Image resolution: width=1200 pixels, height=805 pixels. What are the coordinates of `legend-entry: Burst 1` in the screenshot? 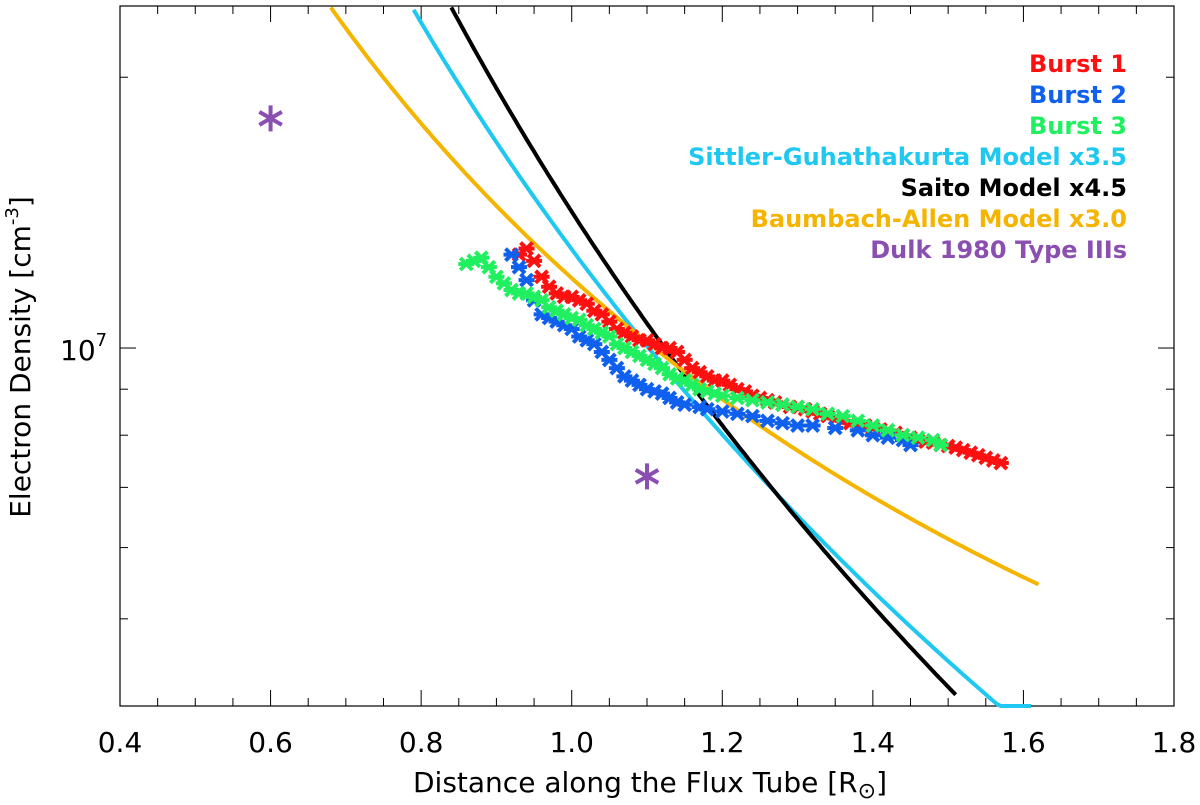 It's located at (1078, 64).